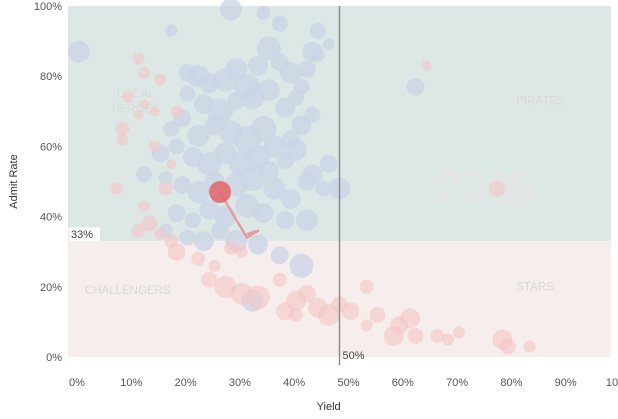  I want to click on x-tick-label: 0%, so click(77, 383).